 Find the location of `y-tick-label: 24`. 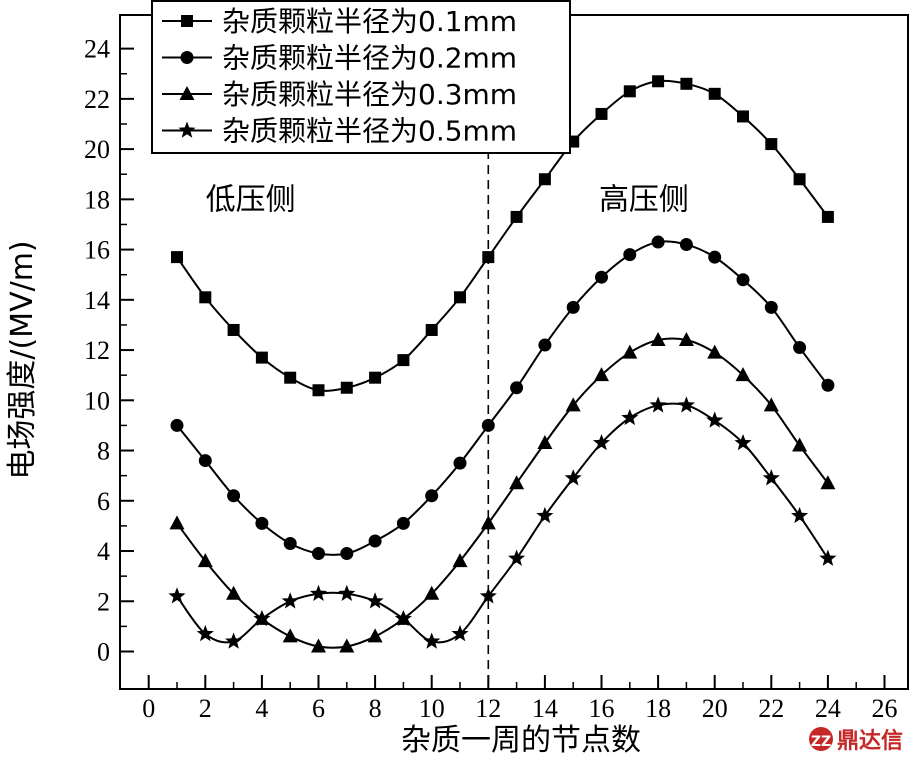

y-tick-label: 24 is located at coordinates (97, 49).